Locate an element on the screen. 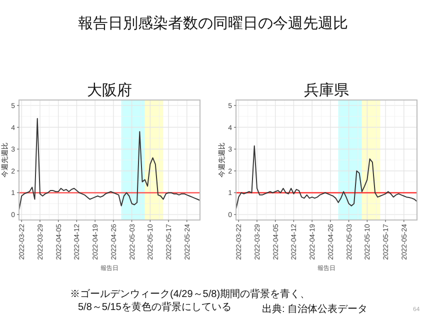  source-note: 出典: 自治体公表データ is located at coordinates (315, 309).